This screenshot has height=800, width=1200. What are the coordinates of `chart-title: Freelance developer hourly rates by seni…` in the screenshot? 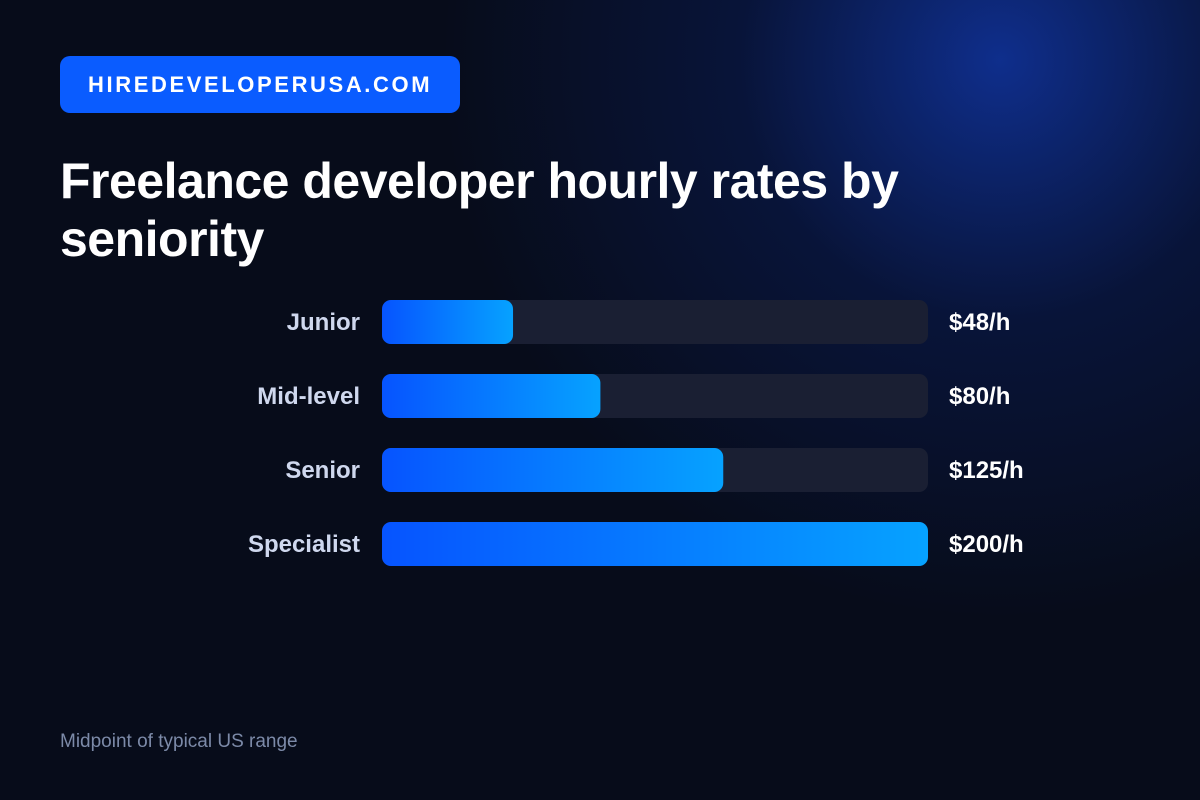 It's located at (479, 210).